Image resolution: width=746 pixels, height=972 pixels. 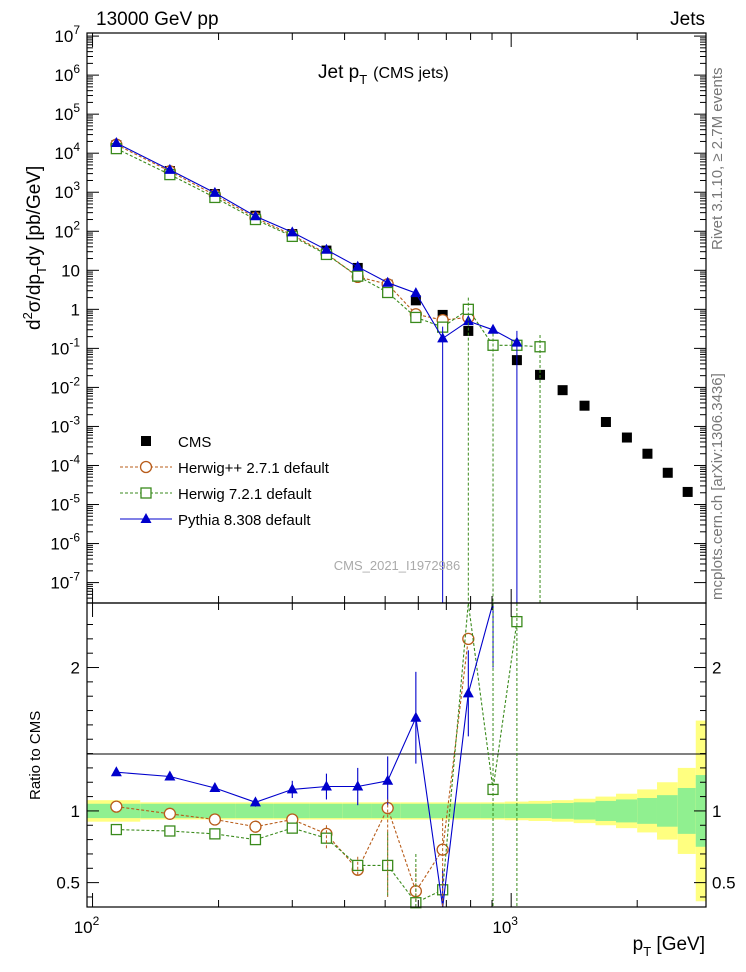 I want to click on legend-label: Herwig 7.2.1 default, so click(x=245, y=494).